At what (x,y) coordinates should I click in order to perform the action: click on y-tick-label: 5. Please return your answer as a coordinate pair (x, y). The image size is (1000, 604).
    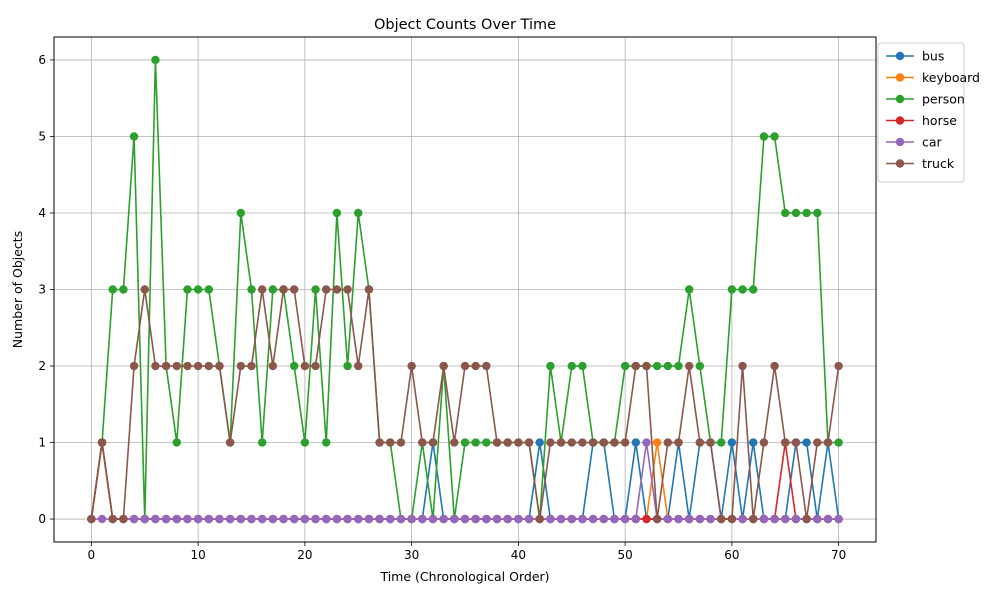
    Looking at the image, I should click on (42, 136).